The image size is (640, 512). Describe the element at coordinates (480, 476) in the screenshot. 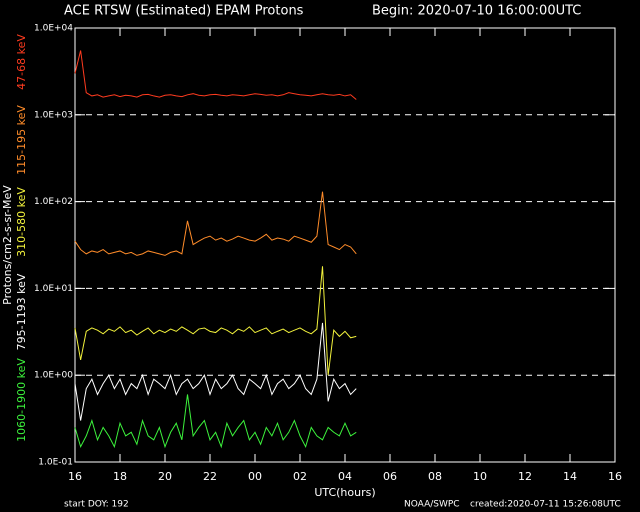

I see `x-tick-label: 10` at that location.